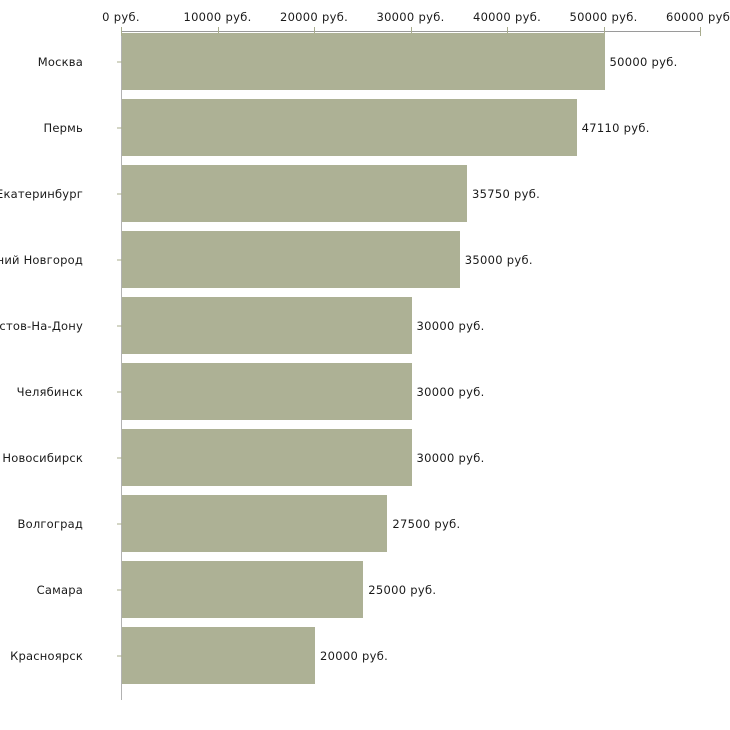  I want to click on bar-value-label: 25000 руб., so click(402, 589).